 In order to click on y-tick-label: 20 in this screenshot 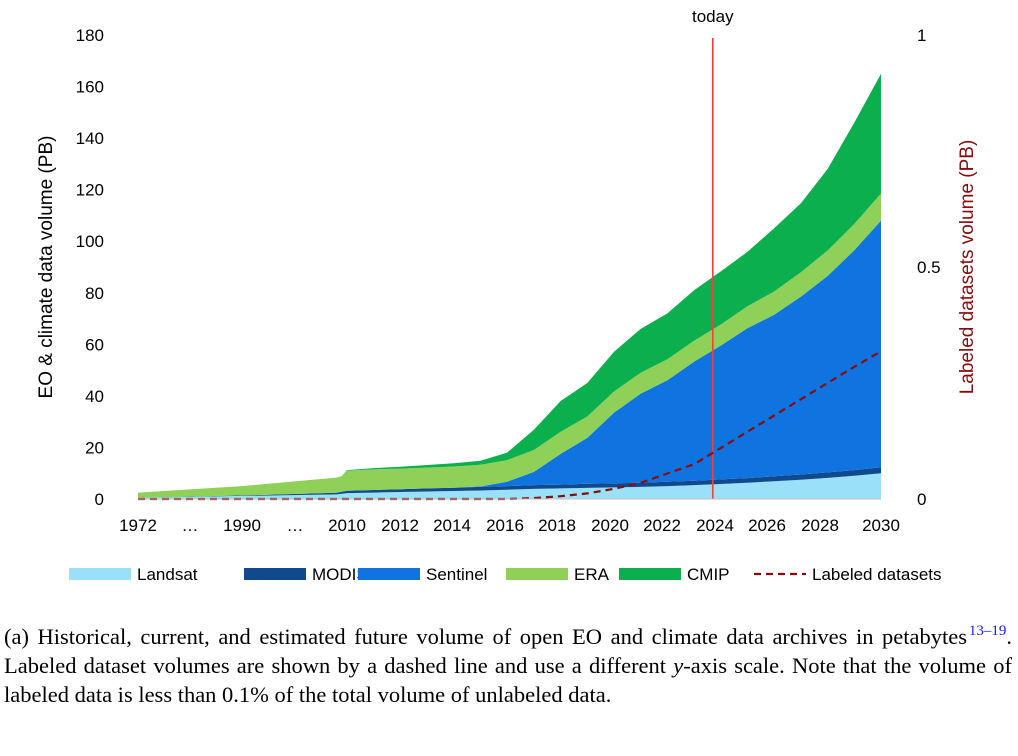, I will do `click(94, 447)`.